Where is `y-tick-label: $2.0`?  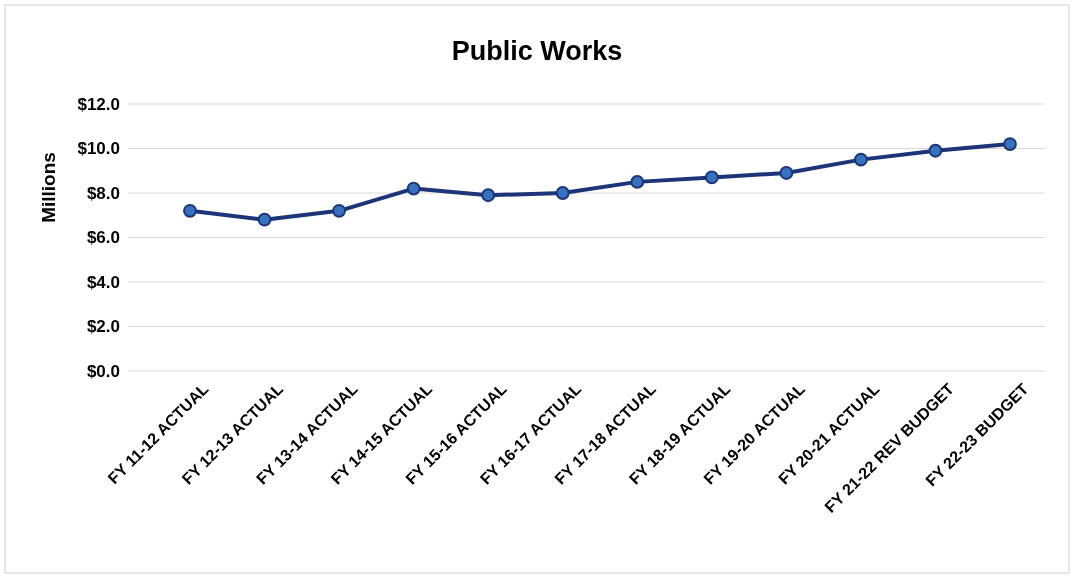 y-tick-label: $2.0 is located at coordinates (103, 327).